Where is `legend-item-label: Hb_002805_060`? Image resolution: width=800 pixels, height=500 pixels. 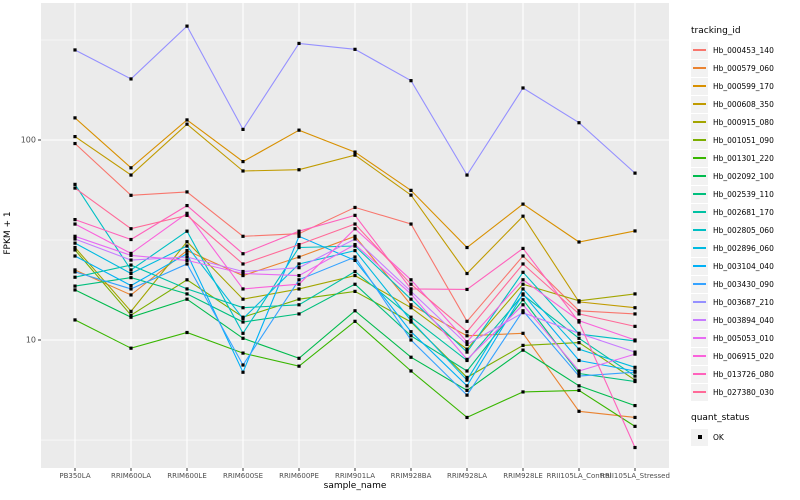
legend-item-label: Hb_002805_060 is located at coordinates (743, 230).